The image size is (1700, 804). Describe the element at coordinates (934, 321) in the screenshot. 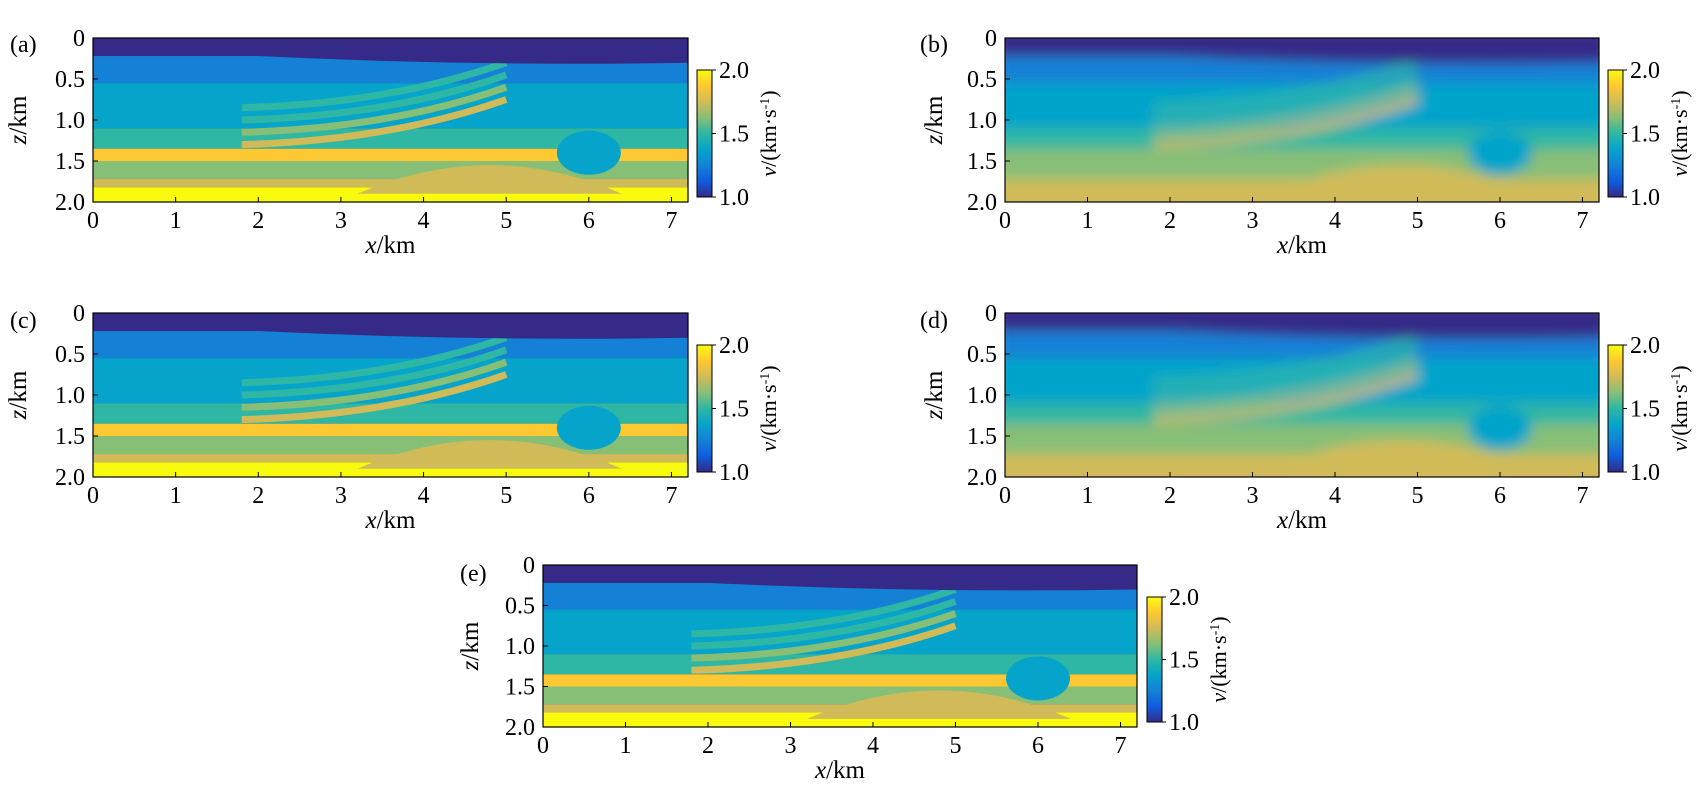

I see `panel-label: (d)` at that location.